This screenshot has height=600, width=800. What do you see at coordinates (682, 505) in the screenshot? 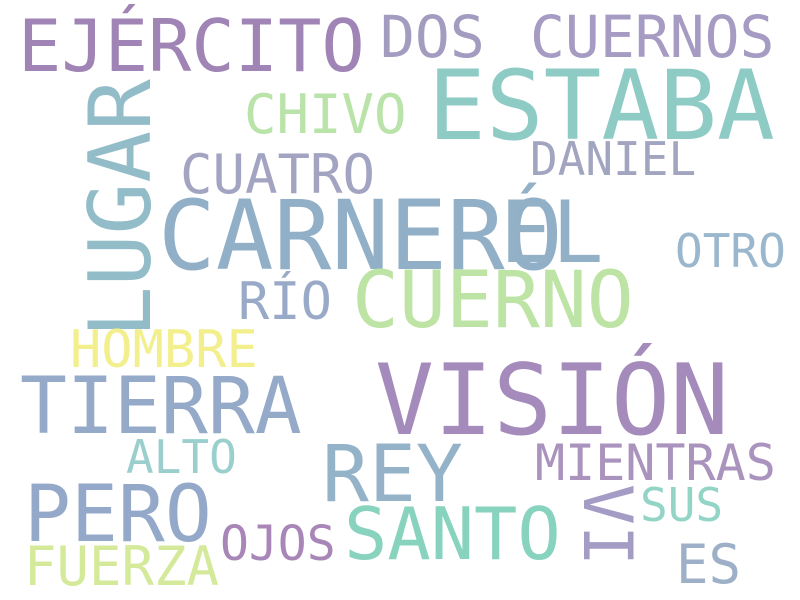
I see `word-sus: SUS` at bounding box center [682, 505].